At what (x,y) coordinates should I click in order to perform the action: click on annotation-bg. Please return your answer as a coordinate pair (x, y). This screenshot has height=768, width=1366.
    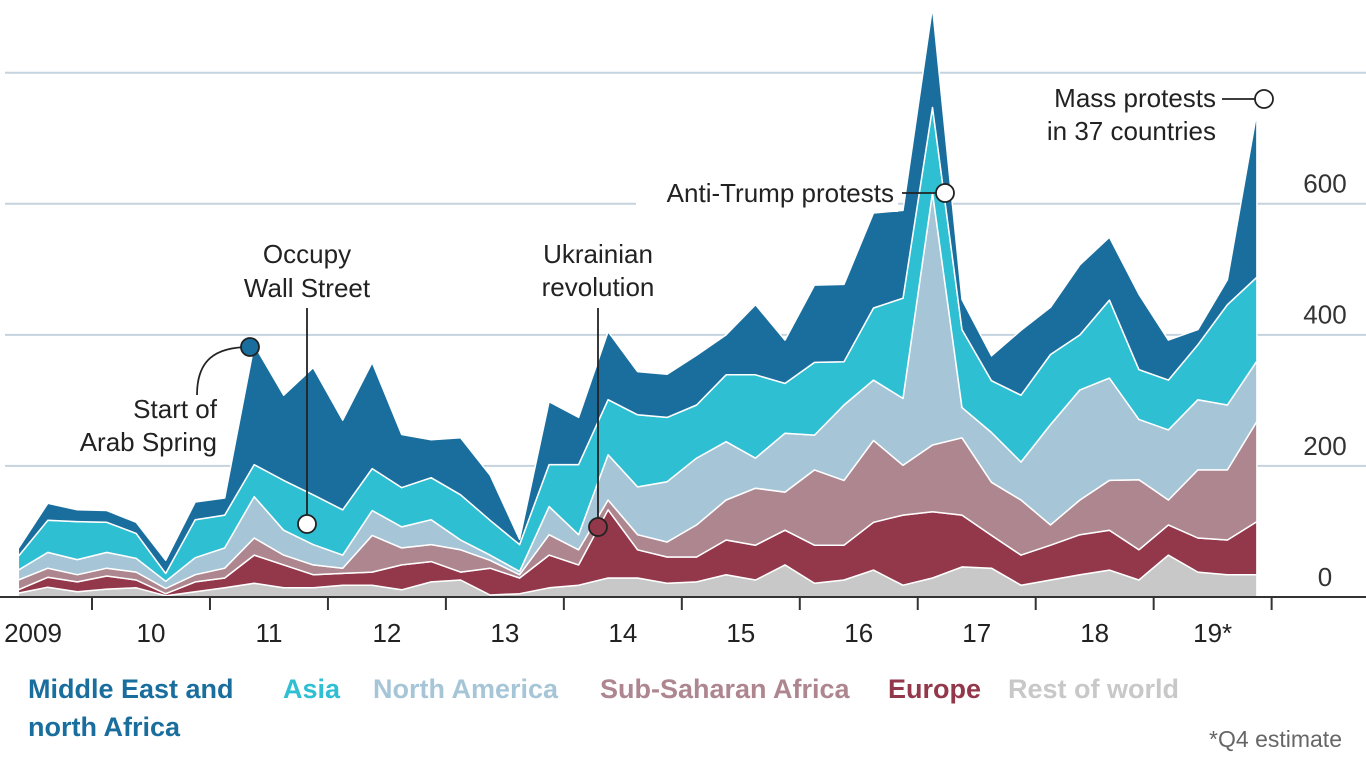
    Looking at the image, I should click on (767, 194).